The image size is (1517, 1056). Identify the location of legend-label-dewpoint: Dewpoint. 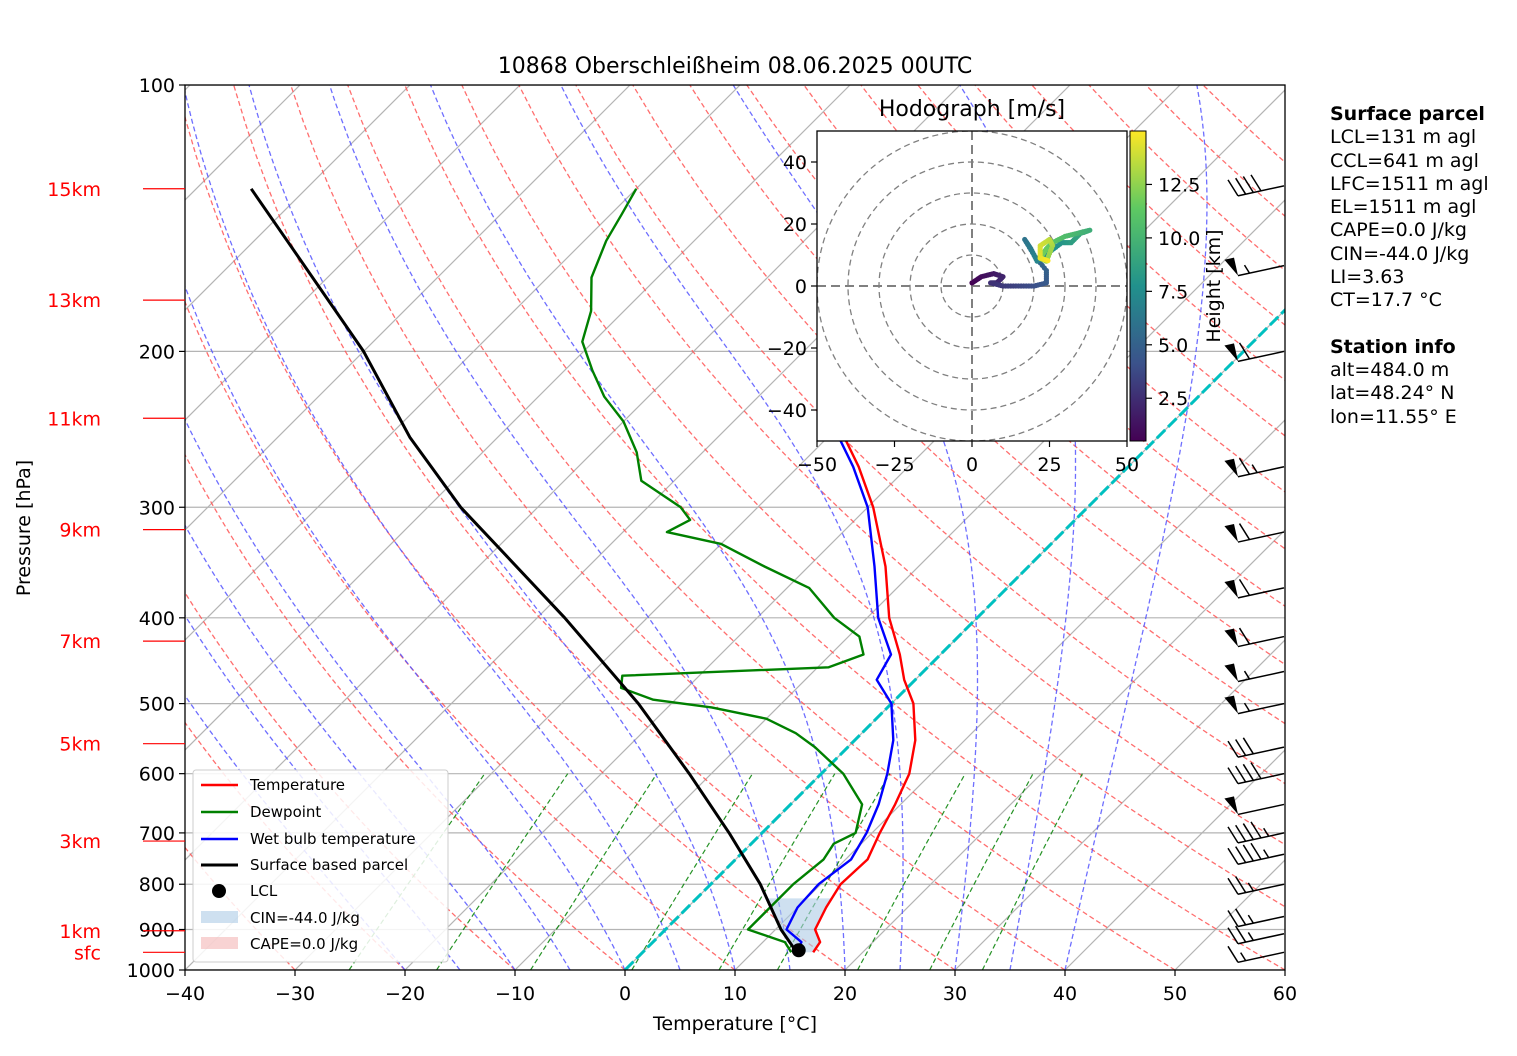
(285, 812).